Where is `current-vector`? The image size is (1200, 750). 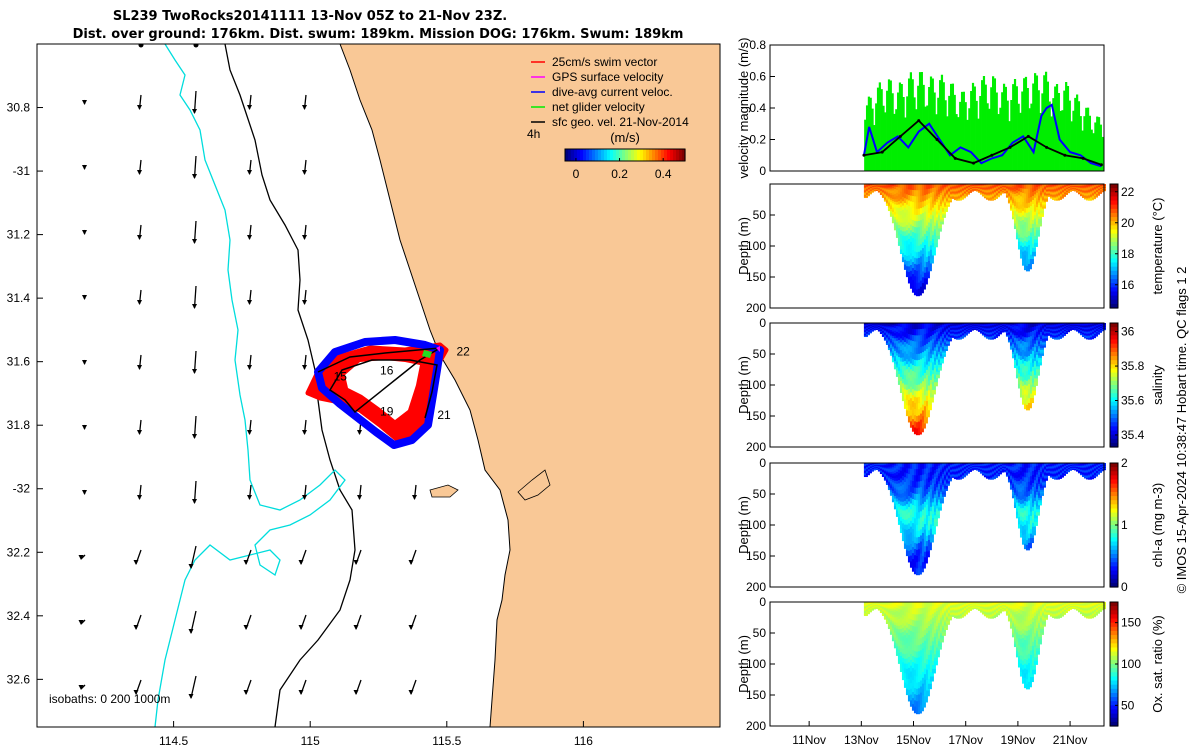
current-vector is located at coordinates (249, 232).